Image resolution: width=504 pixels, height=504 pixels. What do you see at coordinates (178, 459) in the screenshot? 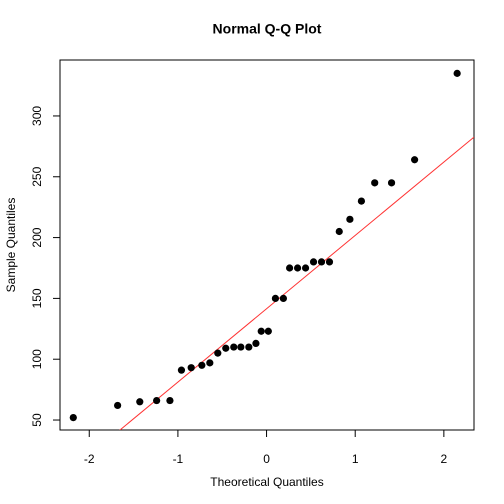
I see `x-tick-label: -1` at bounding box center [178, 459].